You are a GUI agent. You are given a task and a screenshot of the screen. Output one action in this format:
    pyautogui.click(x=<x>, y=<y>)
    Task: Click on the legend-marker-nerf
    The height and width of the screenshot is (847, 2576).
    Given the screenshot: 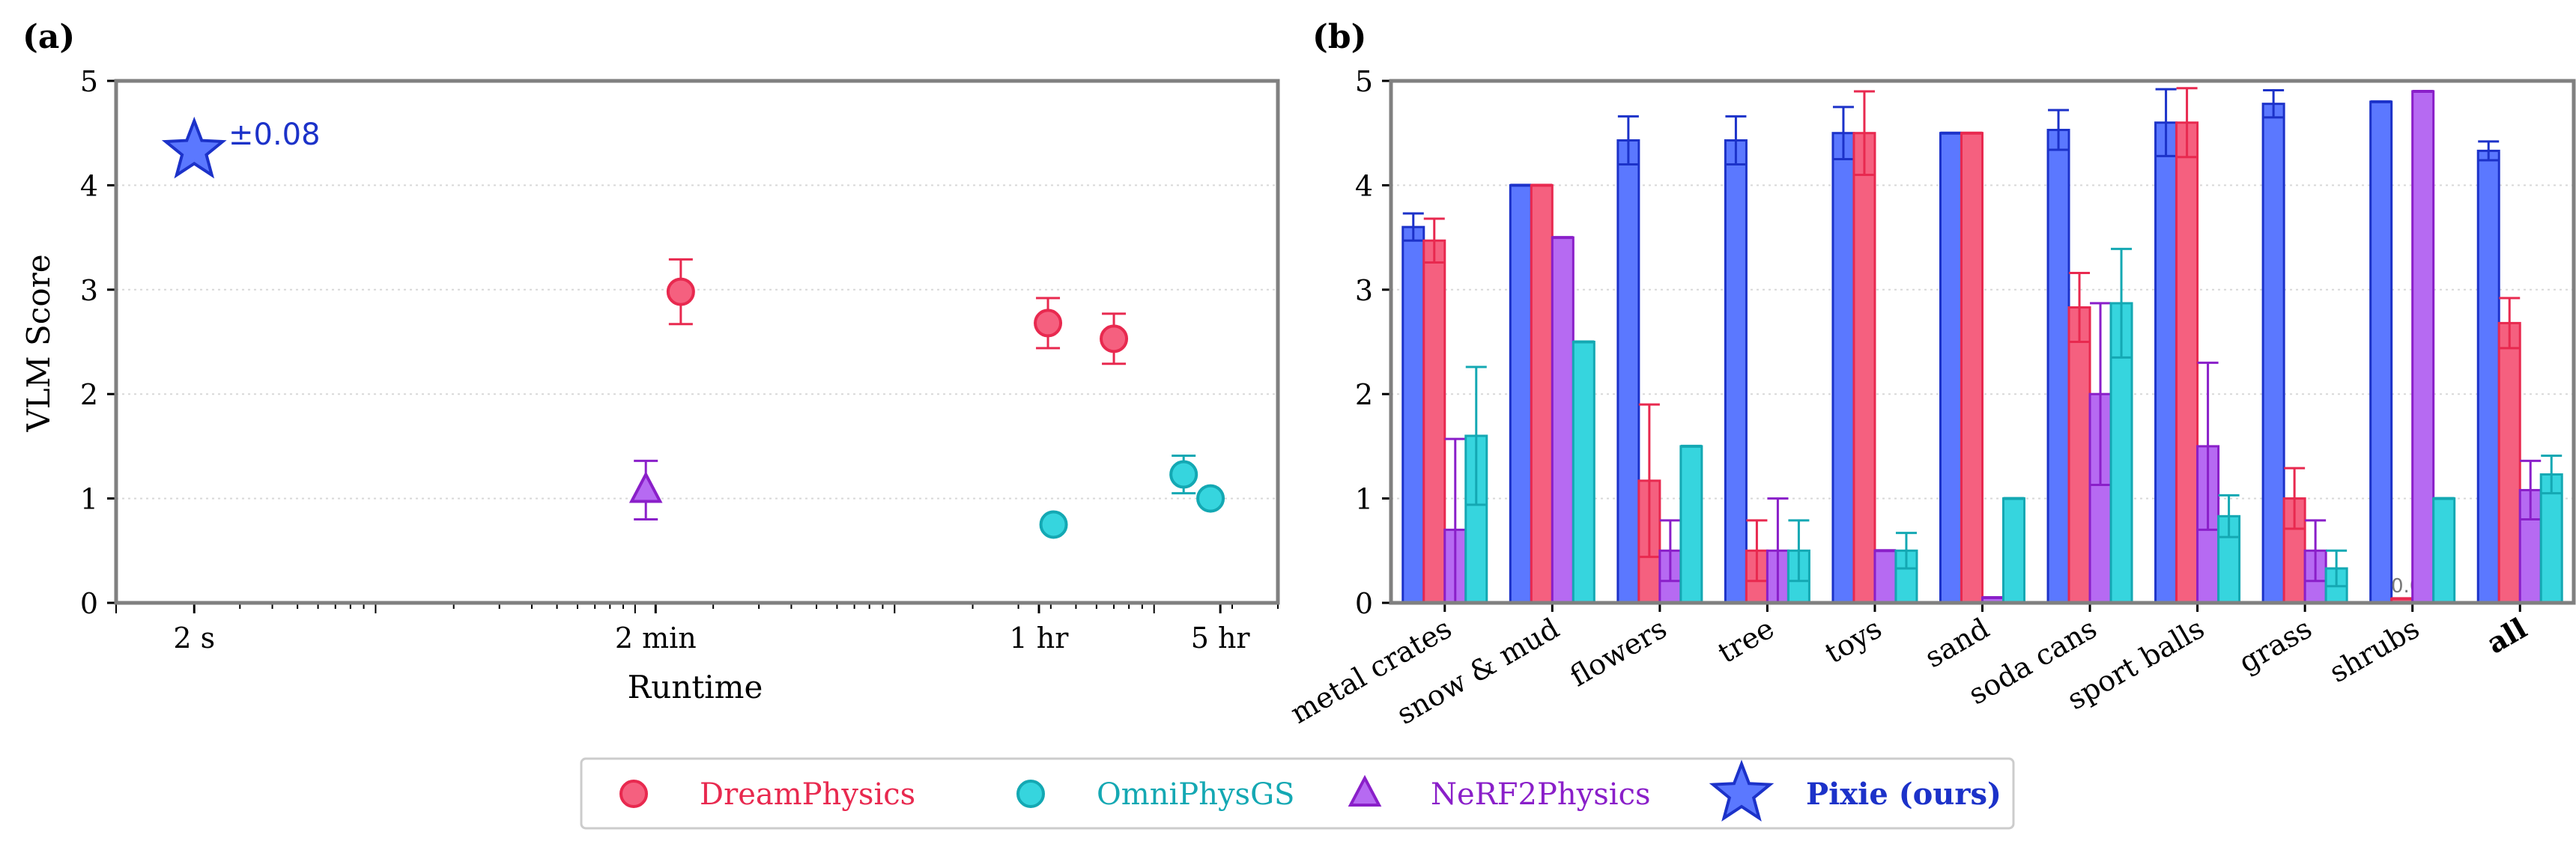 What is the action you would take?
    pyautogui.click(x=1365, y=790)
    